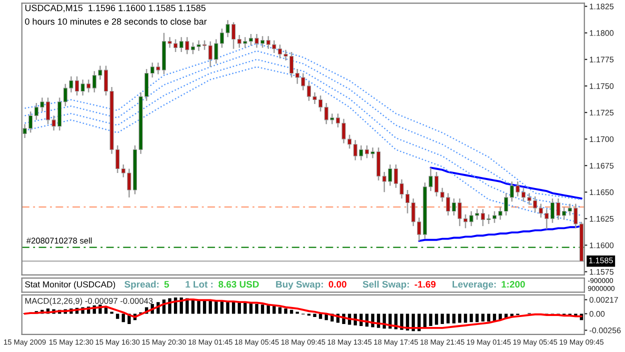 This screenshot has width=625, height=352. I want to click on text: Stat Monitor (USDCAD), so click(70, 285).